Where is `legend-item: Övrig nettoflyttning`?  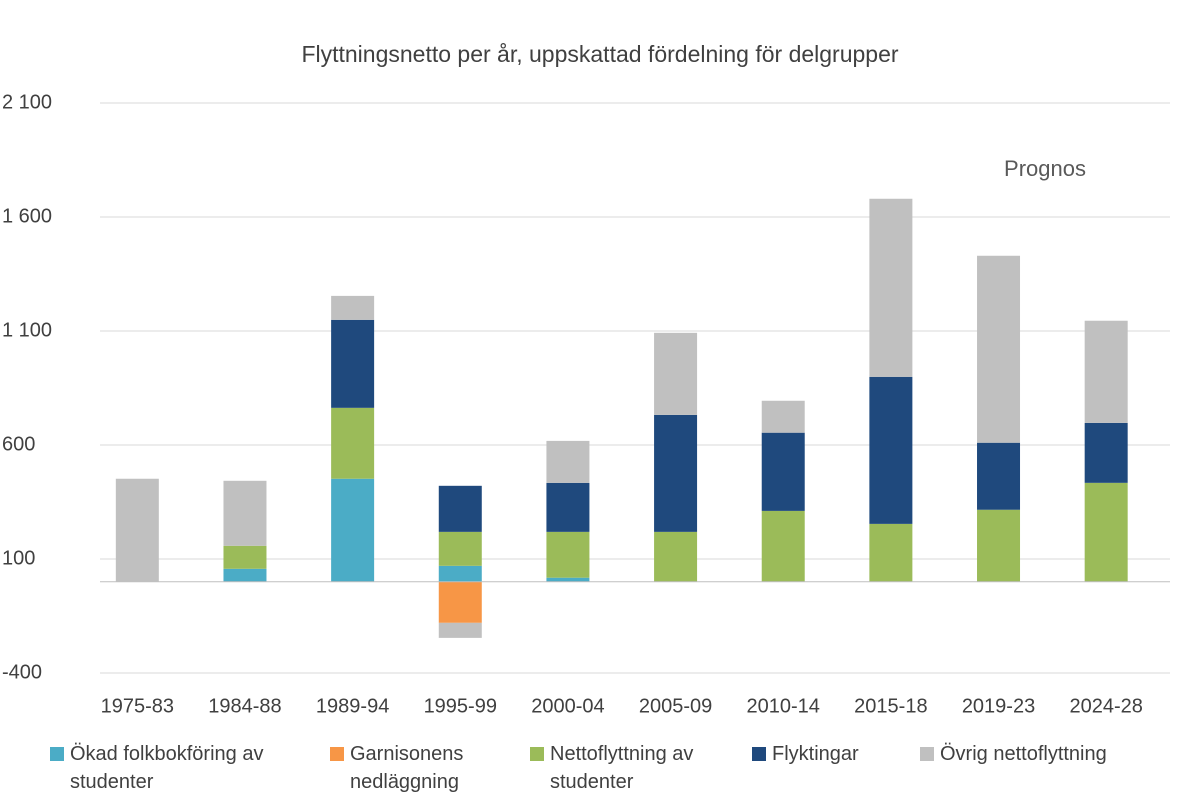 legend-item: Övrig nettoflyttning is located at coordinates (1050, 754).